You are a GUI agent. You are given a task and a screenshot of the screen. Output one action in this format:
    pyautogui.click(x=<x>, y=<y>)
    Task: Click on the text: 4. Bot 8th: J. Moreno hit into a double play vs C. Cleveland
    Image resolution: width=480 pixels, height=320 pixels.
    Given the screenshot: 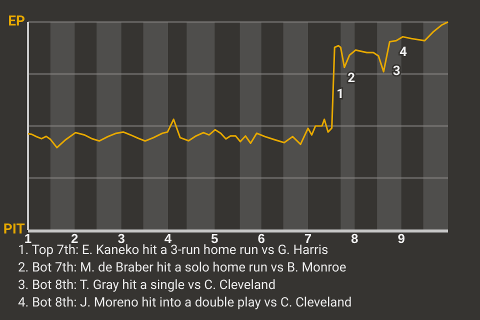 What is the action you would take?
    pyautogui.click(x=185, y=303)
    